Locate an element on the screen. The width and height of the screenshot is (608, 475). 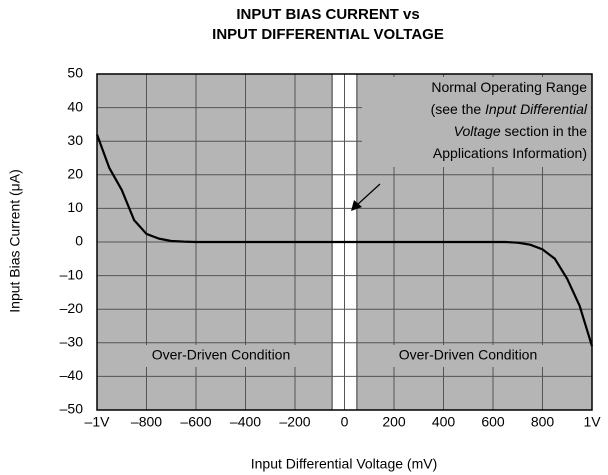
x-tick-label: –600 is located at coordinates (195, 422).